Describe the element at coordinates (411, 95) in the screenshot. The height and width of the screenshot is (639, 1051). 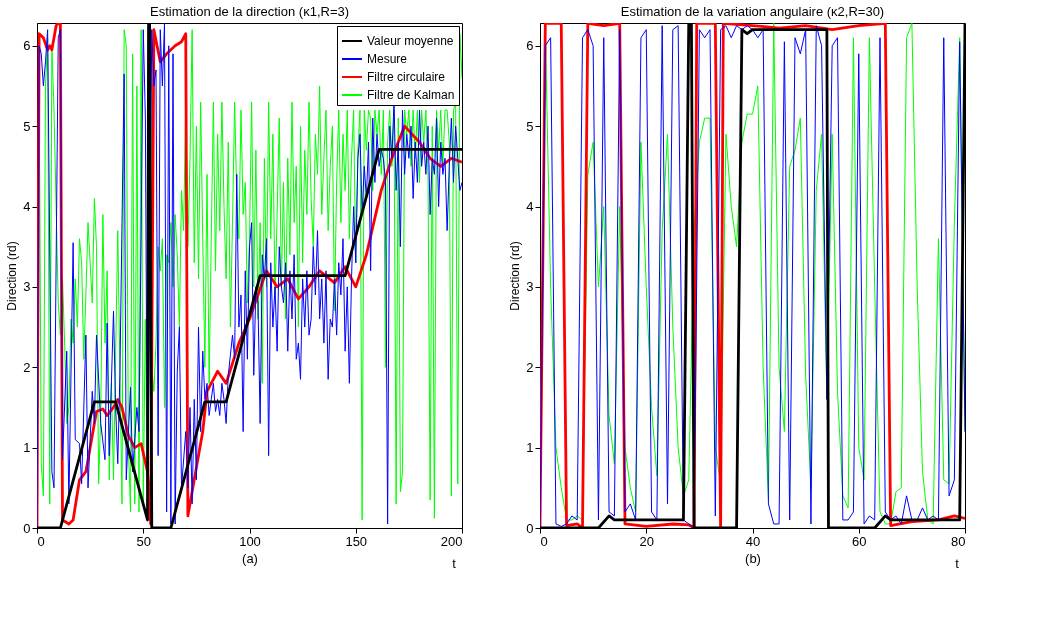
I see `legend-label: Filtre de Kalman` at that location.